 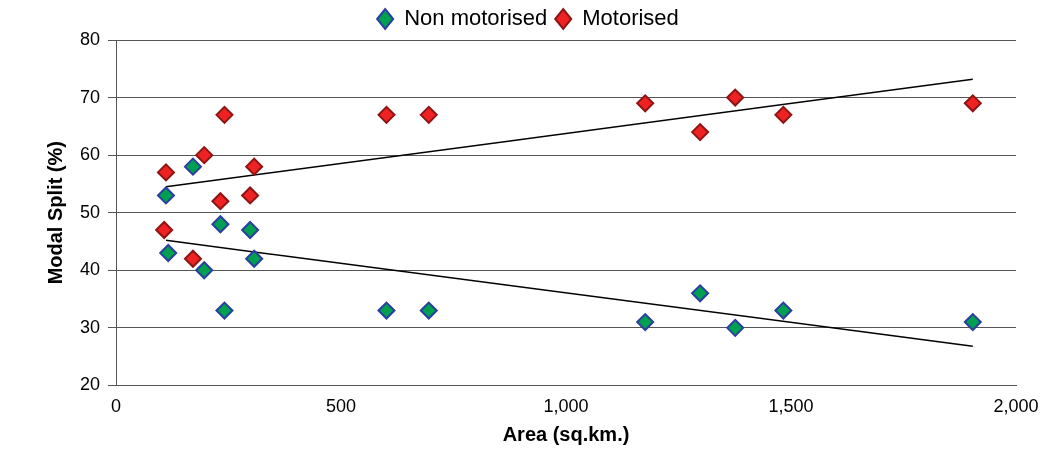 I want to click on x-tick-label: 1,500, so click(x=791, y=406).